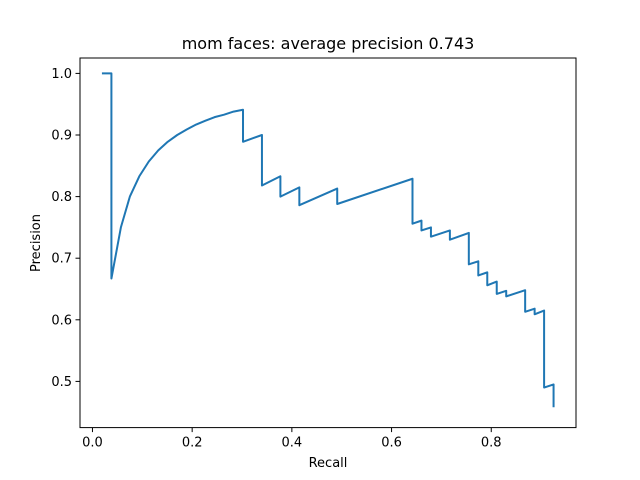 Image resolution: width=640 pixels, height=480 pixels. Describe the element at coordinates (391, 443) in the screenshot. I see `x-tick-label: 0.6` at that location.